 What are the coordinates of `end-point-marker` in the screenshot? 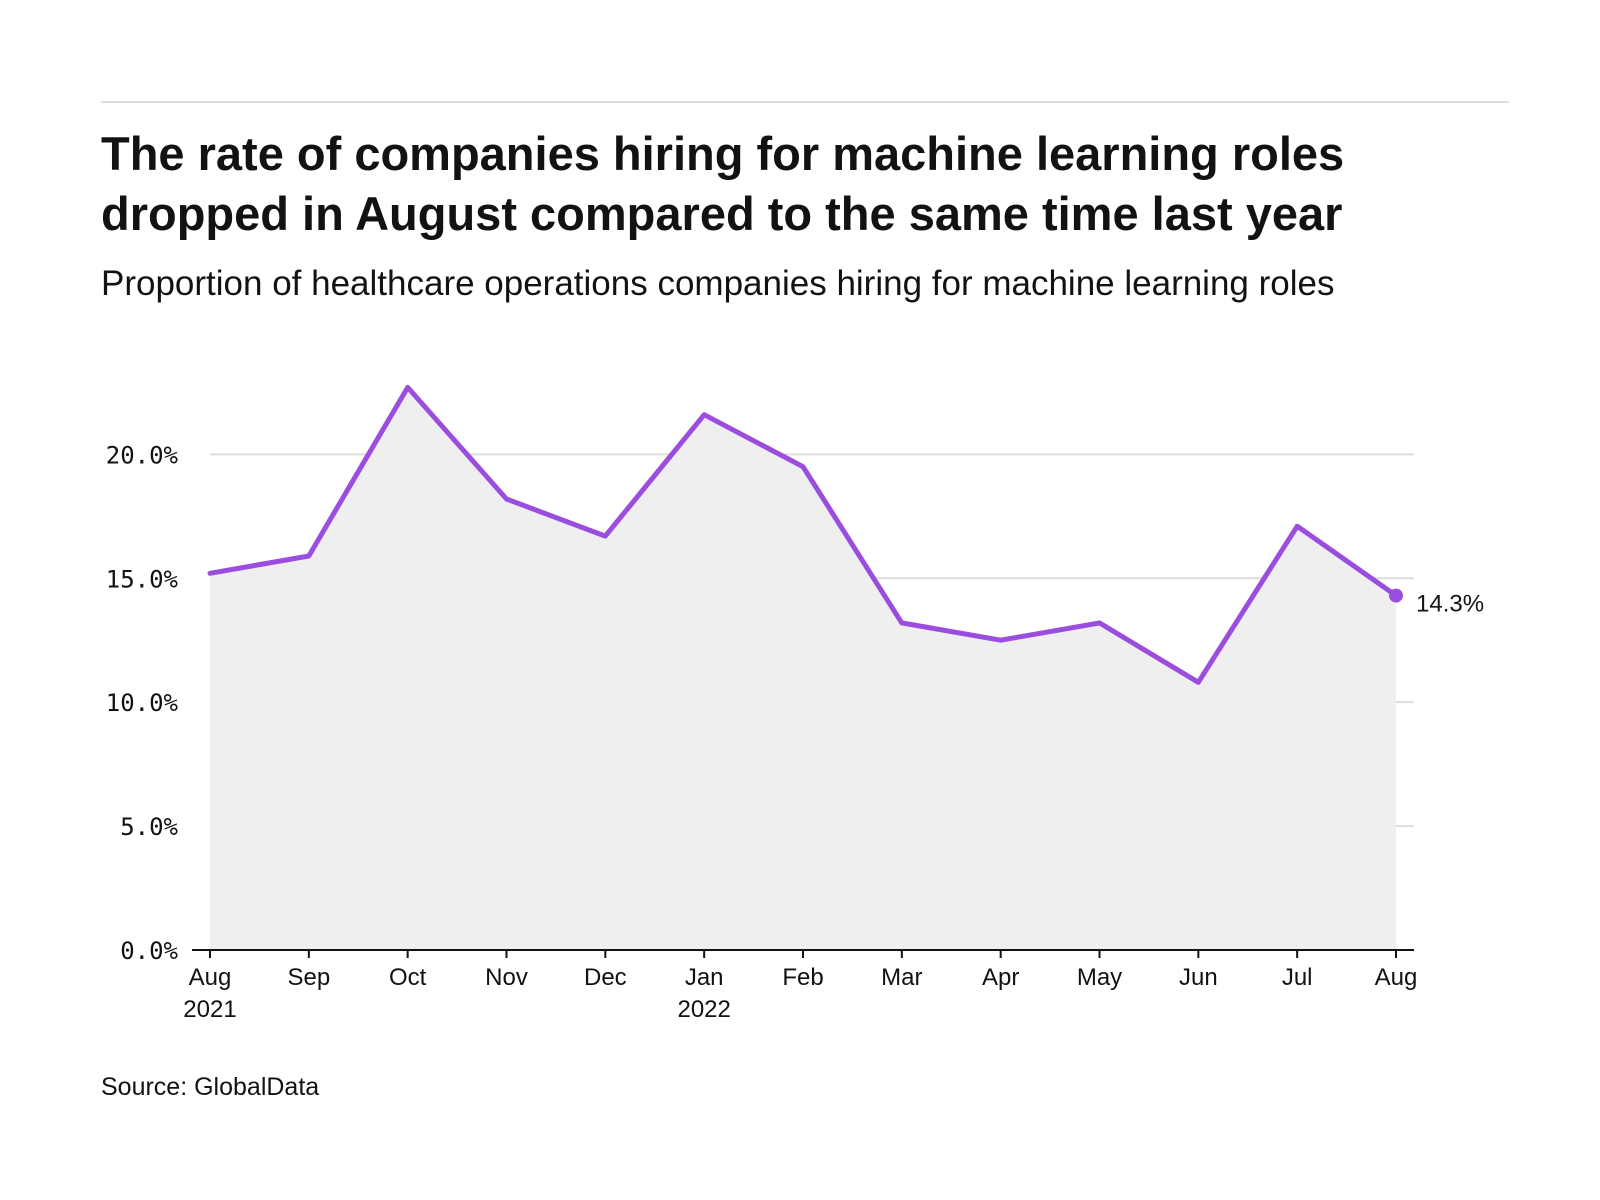 It's located at (1396, 595).